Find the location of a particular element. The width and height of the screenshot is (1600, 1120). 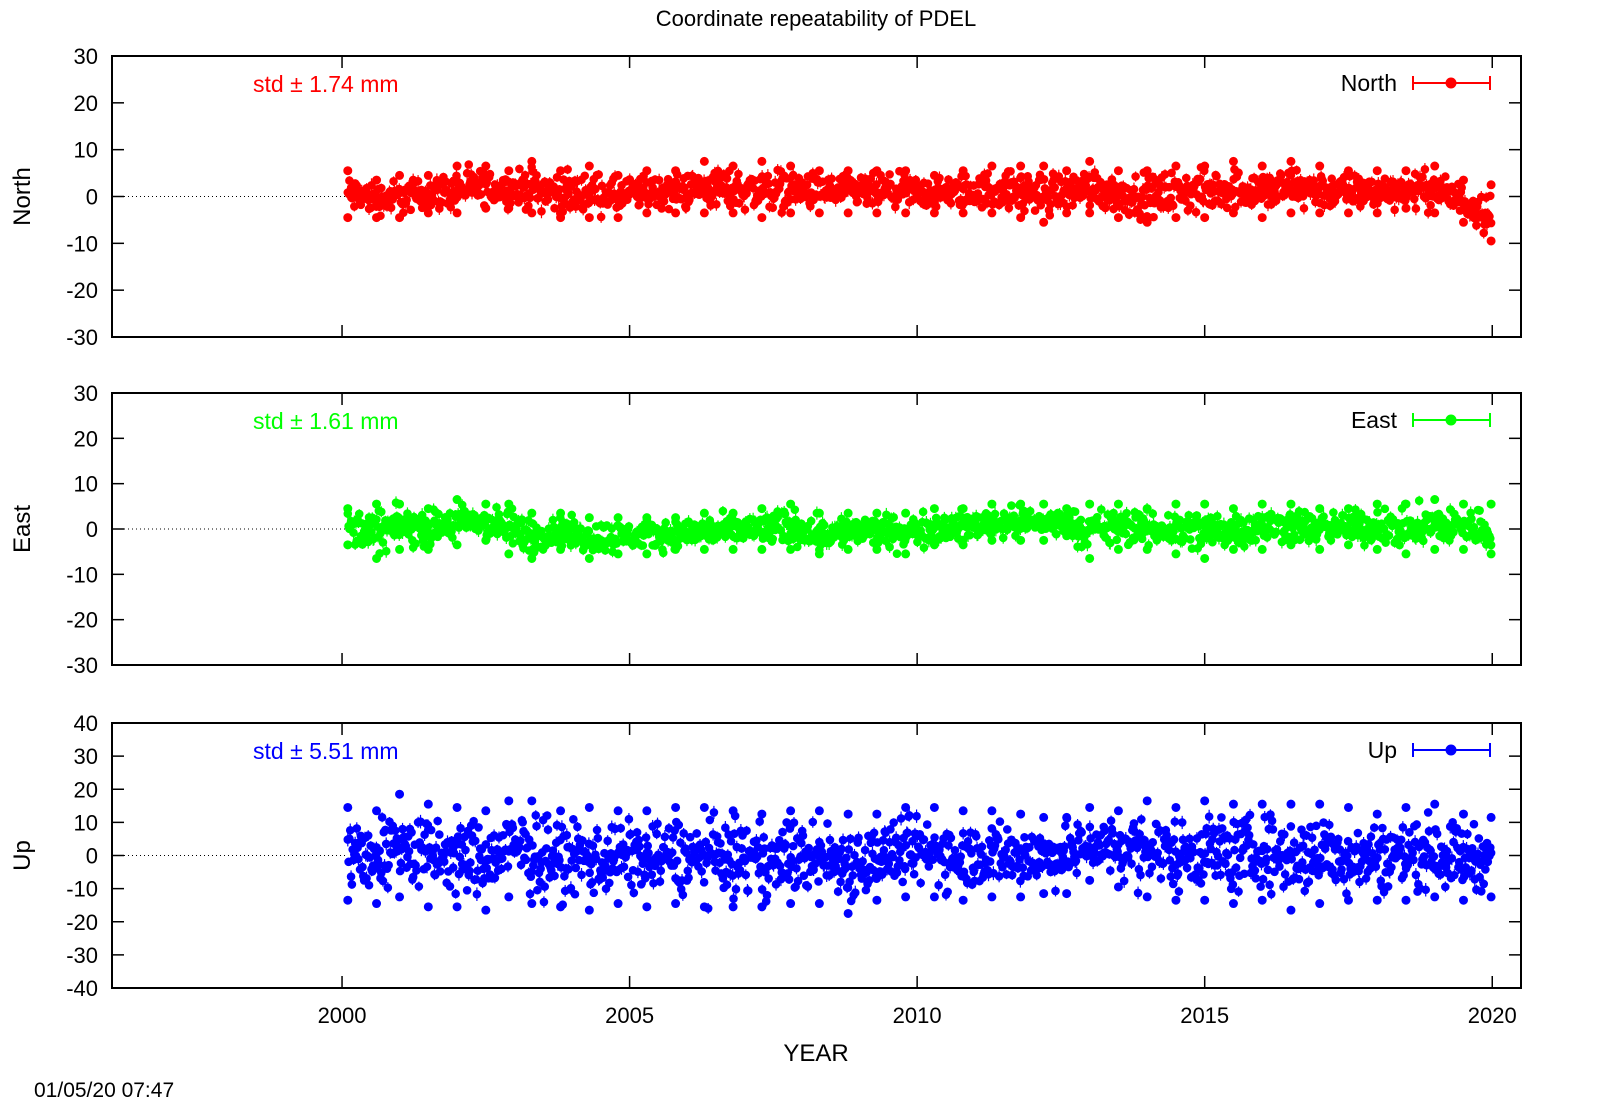

legend-symbol is located at coordinates (1451, 83).